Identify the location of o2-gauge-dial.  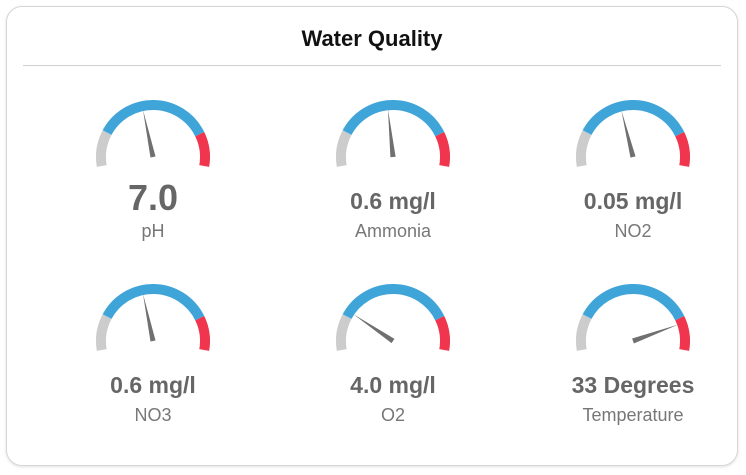
(393, 317).